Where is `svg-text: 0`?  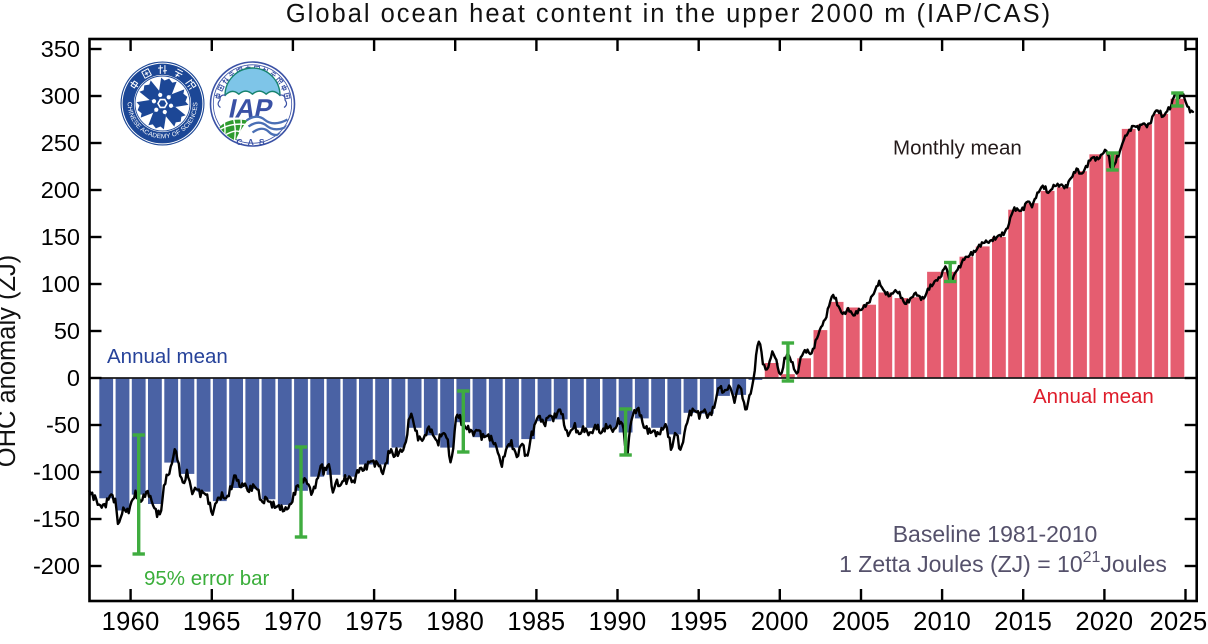
svg-text: 0 is located at coordinates (73, 378).